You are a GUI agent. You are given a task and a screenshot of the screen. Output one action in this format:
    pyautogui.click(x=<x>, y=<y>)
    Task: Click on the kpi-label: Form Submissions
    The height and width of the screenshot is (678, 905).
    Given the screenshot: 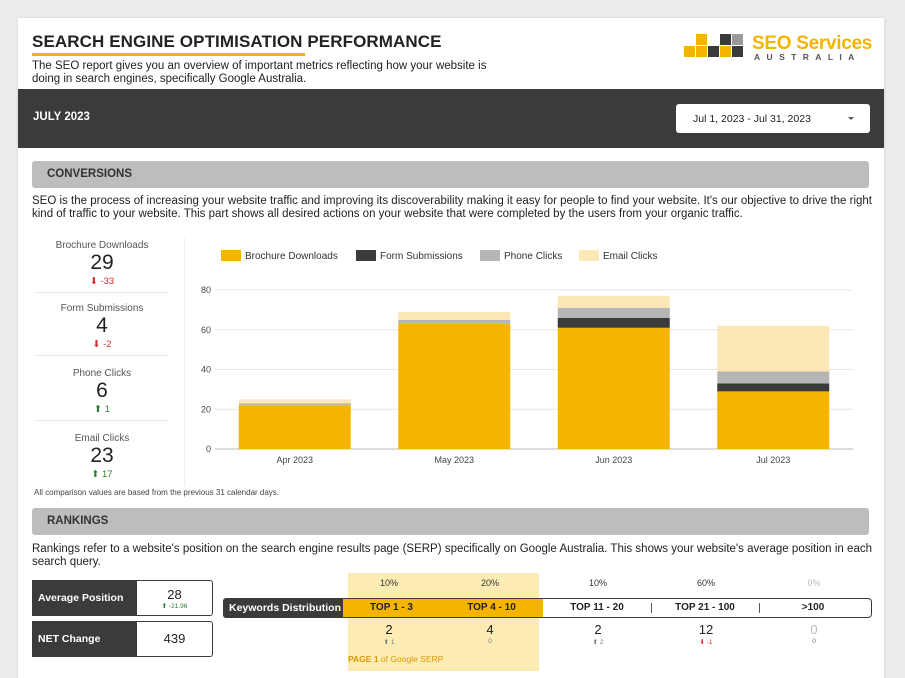 What is the action you would take?
    pyautogui.click(x=102, y=308)
    